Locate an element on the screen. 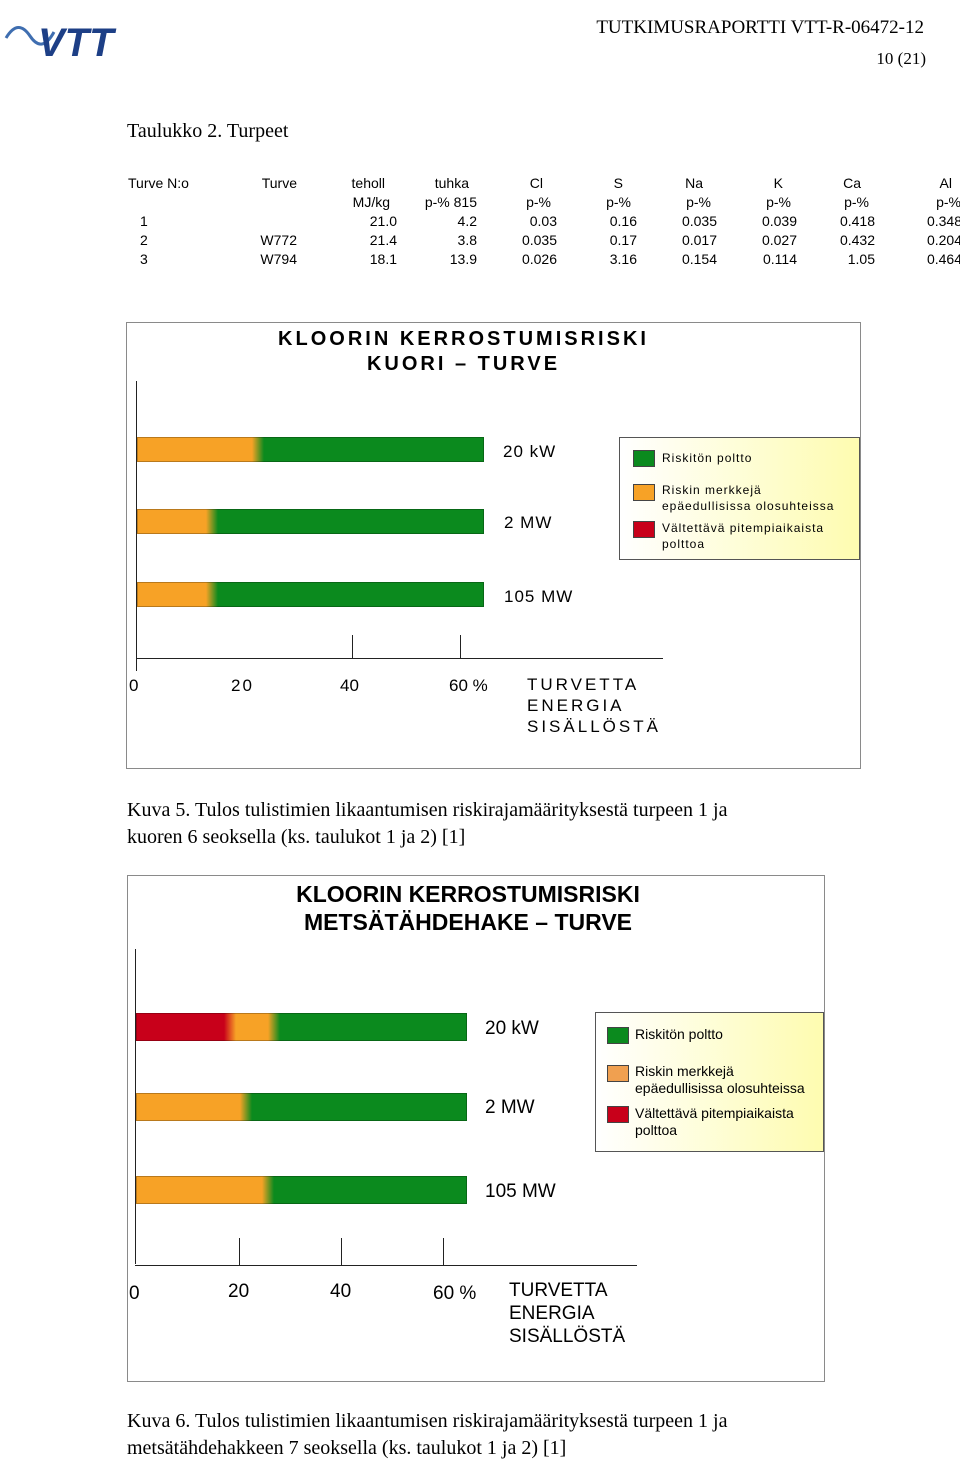 Image resolution: width=960 pixels, height=1463 pixels. table-cell: 0.154 is located at coordinates (699, 259).